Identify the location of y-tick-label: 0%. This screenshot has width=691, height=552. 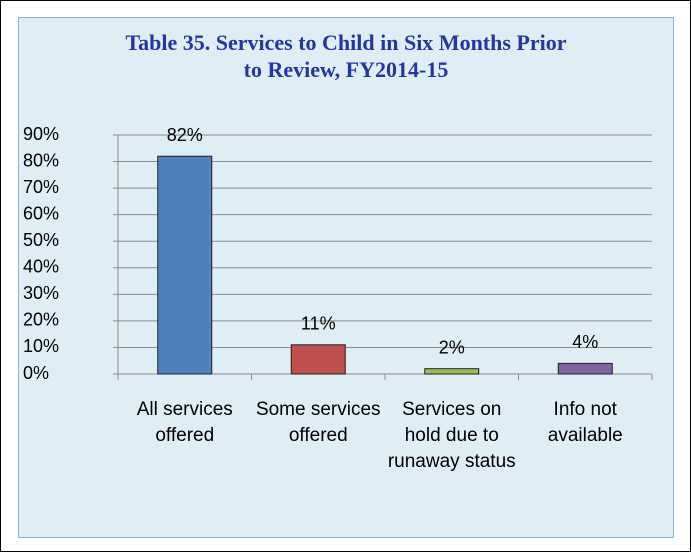
(36, 373).